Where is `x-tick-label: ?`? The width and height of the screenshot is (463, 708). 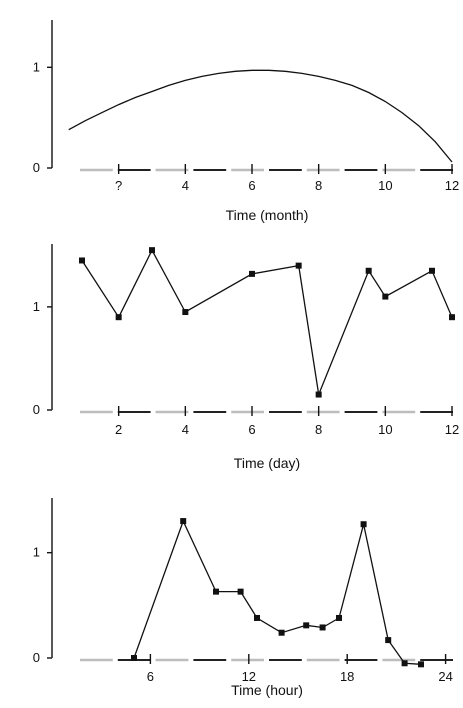 x-tick-label: ? is located at coordinates (118, 185).